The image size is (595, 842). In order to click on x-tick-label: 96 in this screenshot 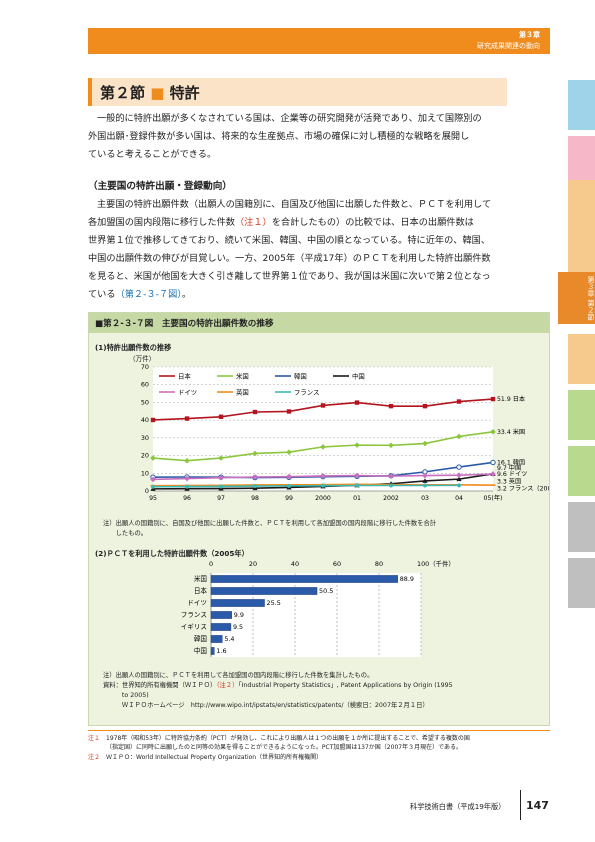, I will do `click(187, 498)`.